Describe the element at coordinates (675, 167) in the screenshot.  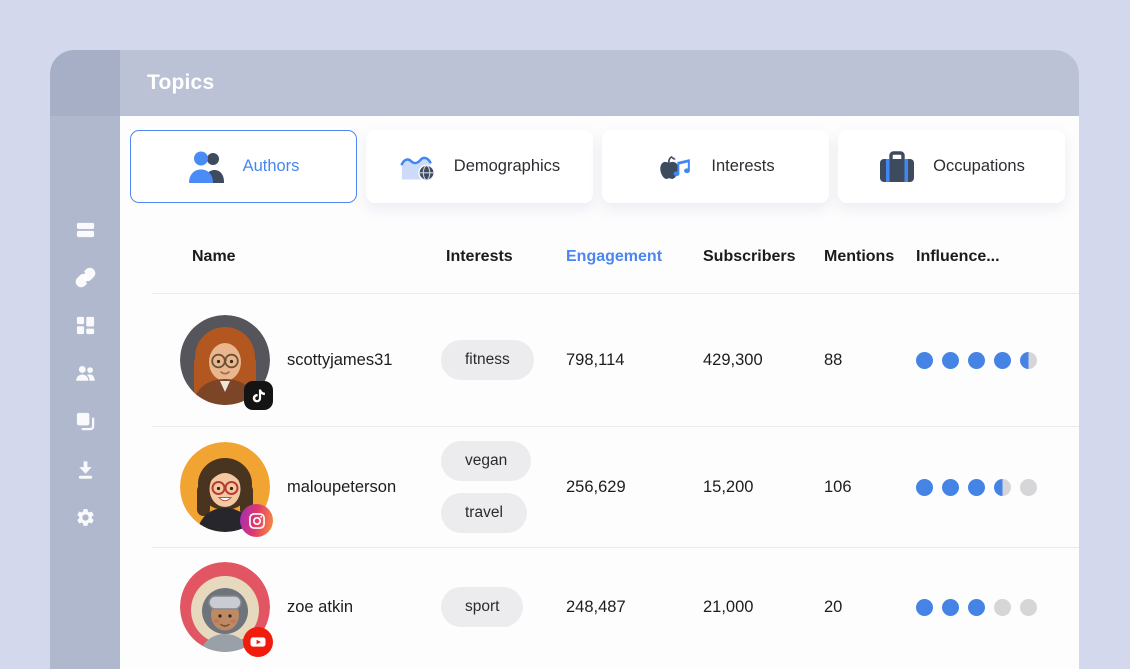
I see `apple-music-note-icon` at that location.